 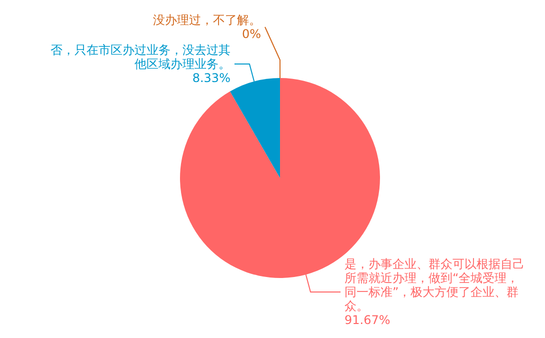 What do you see at coordinates (211, 78) in the screenshot?
I see `data-label: 8.33%` at bounding box center [211, 78].